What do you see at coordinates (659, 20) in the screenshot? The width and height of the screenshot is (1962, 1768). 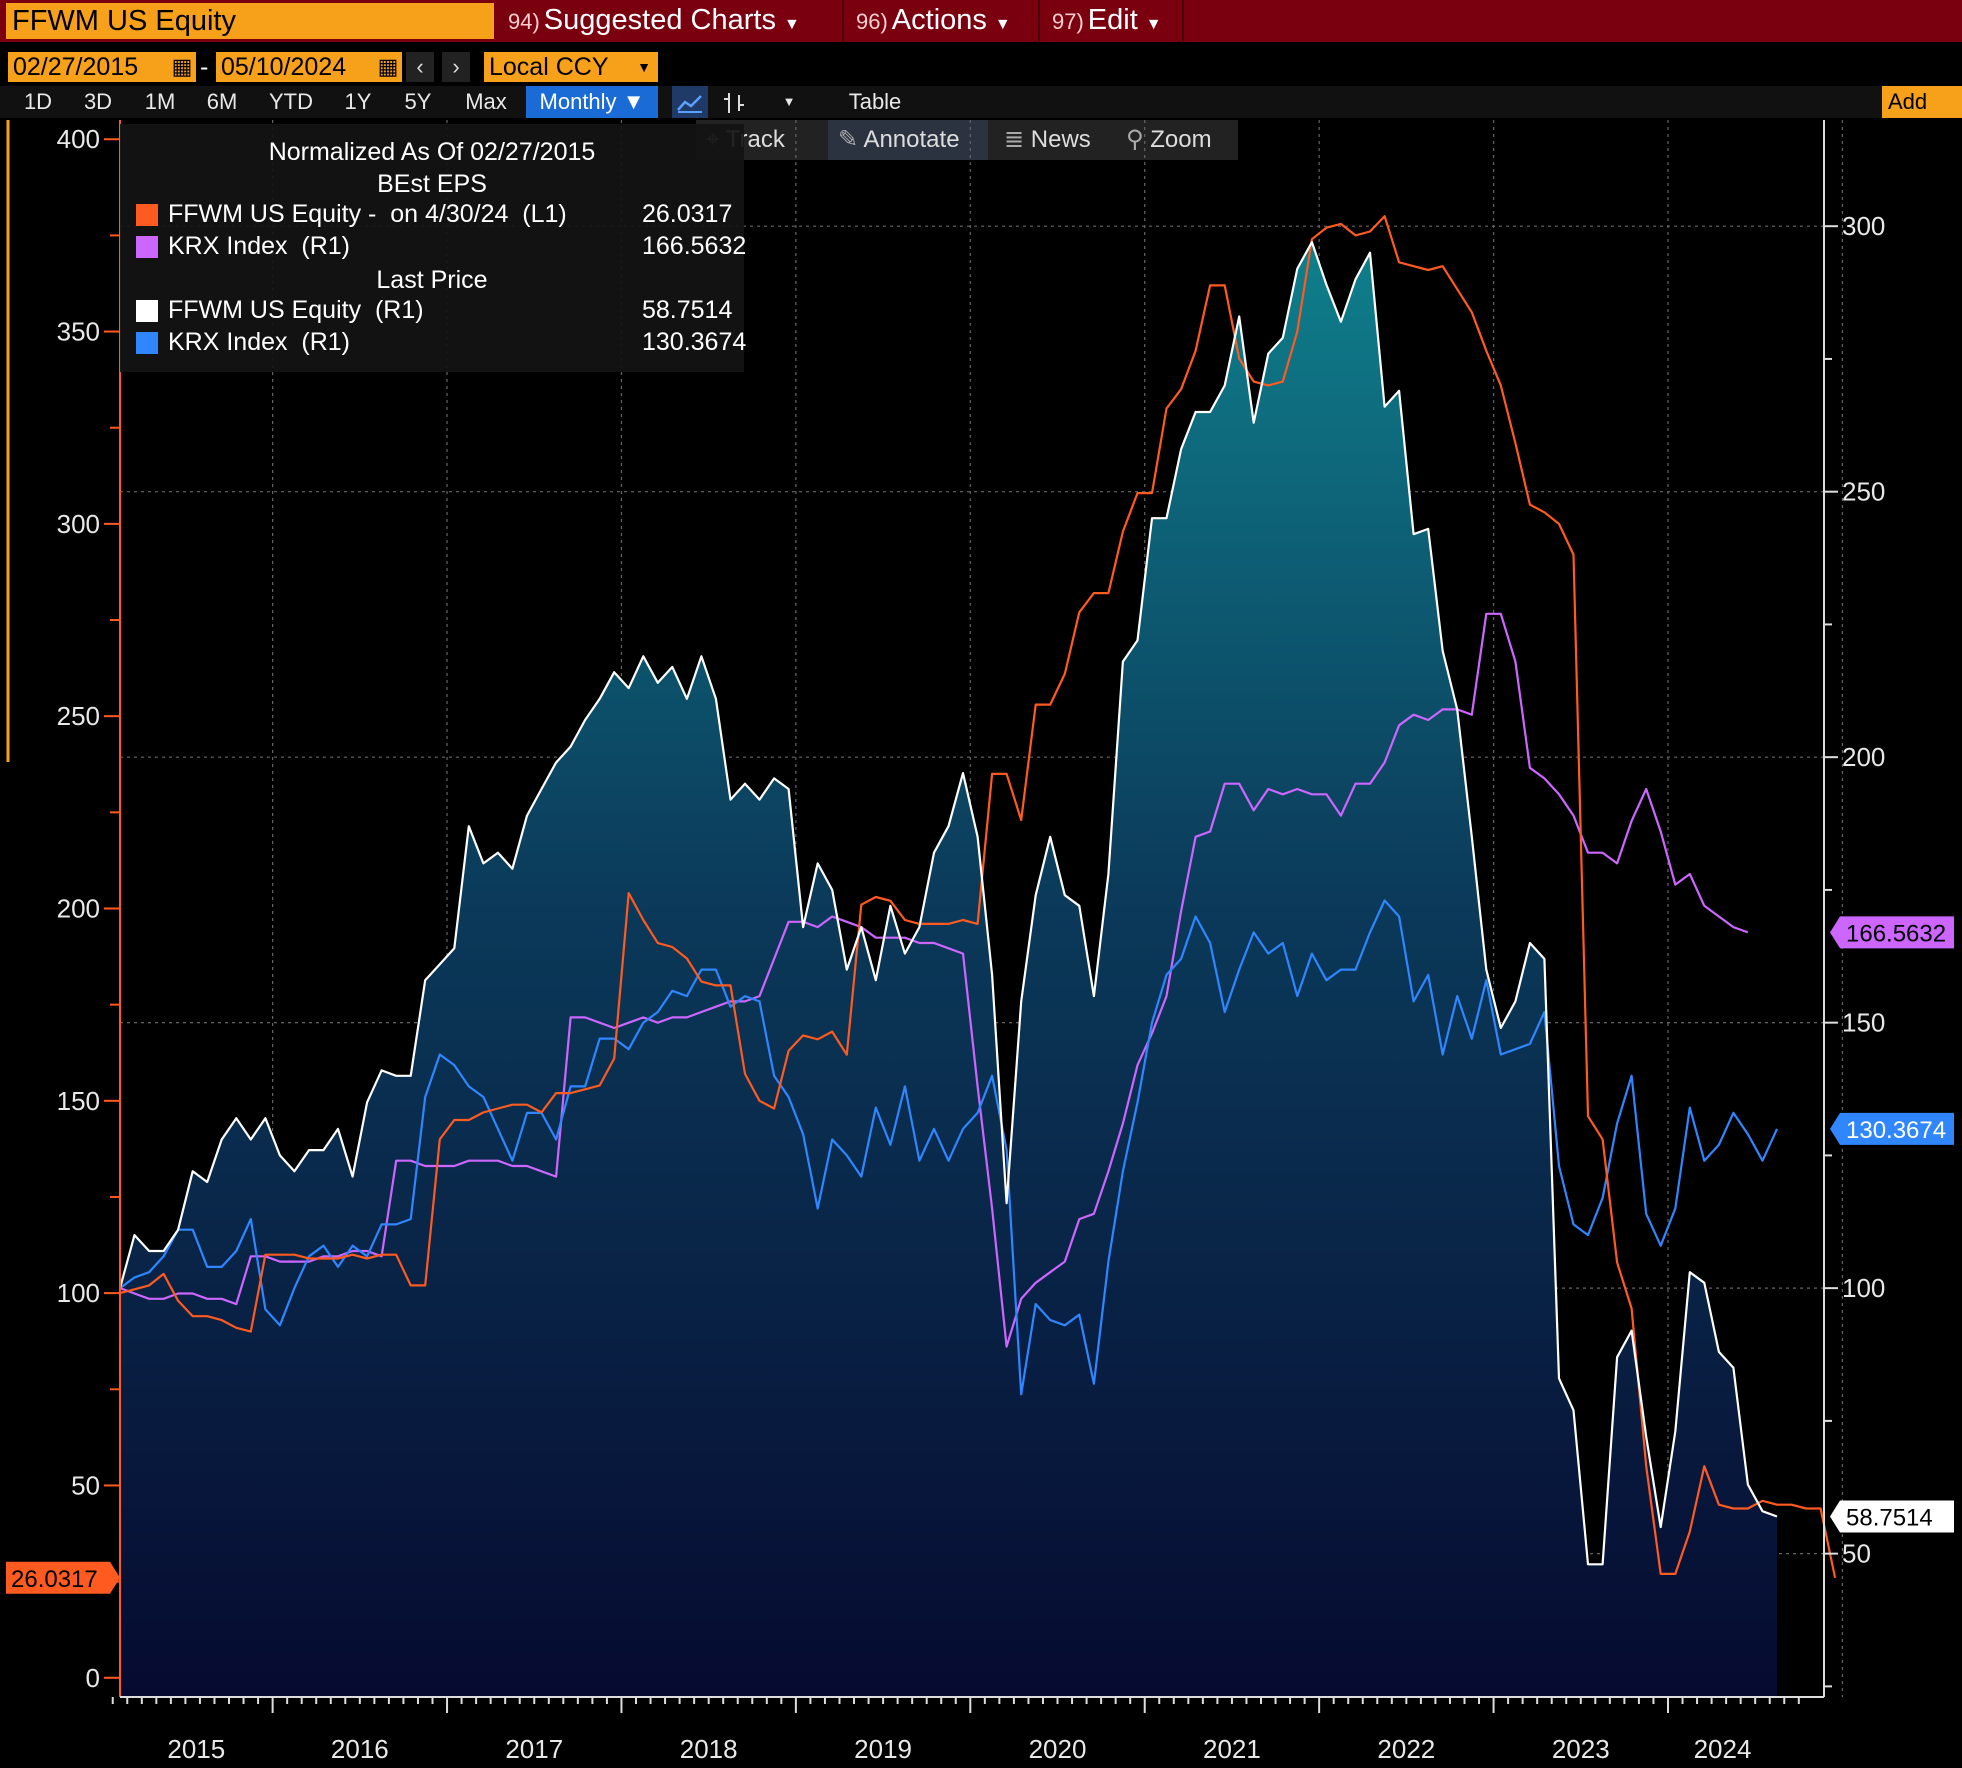 I see `menu-label: Suggested Charts` at bounding box center [659, 20].